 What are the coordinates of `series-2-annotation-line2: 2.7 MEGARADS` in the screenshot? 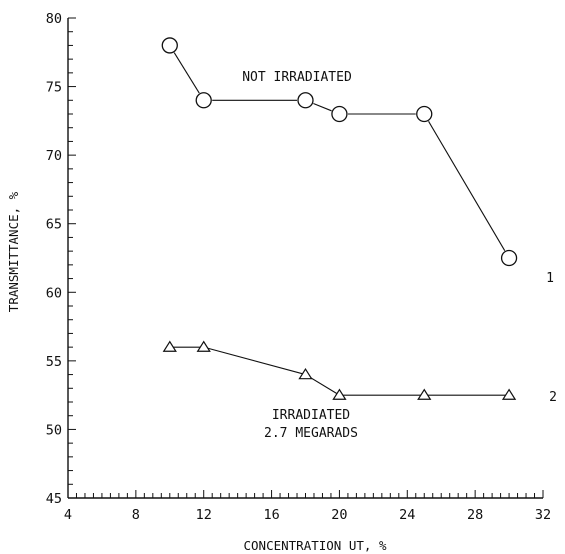 It's located at (311, 433).